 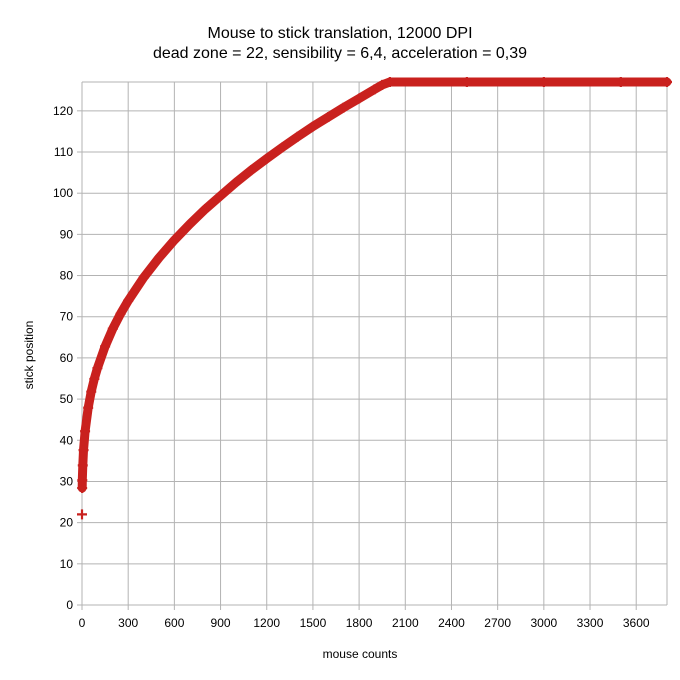 What do you see at coordinates (82, 623) in the screenshot?
I see `x-tick-label: 0` at bounding box center [82, 623].